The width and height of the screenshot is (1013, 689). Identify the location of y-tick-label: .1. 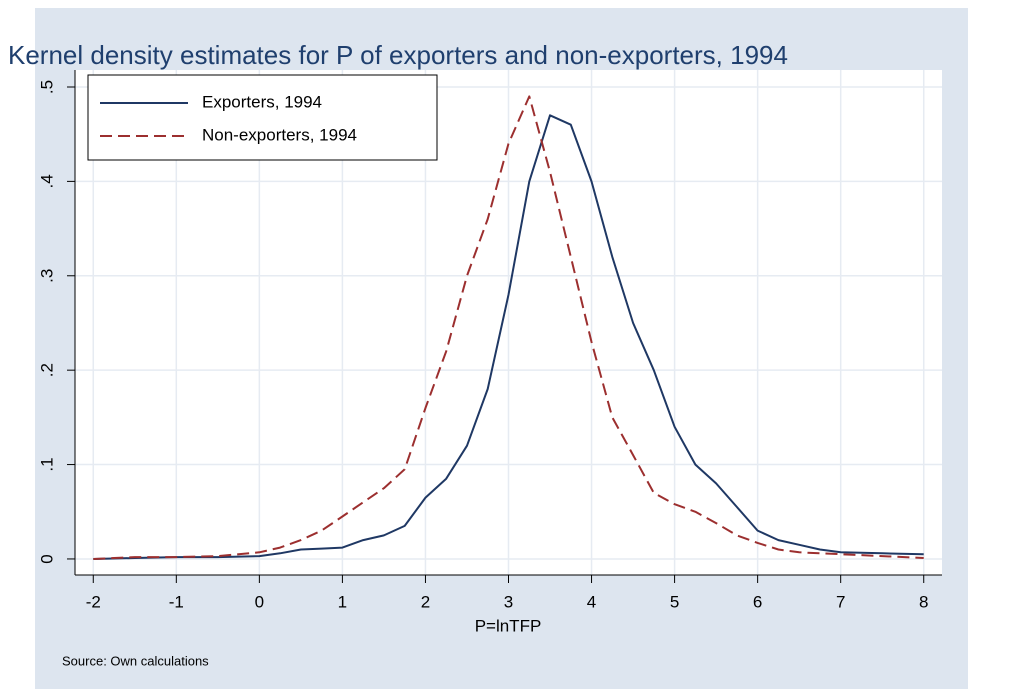
(46, 464).